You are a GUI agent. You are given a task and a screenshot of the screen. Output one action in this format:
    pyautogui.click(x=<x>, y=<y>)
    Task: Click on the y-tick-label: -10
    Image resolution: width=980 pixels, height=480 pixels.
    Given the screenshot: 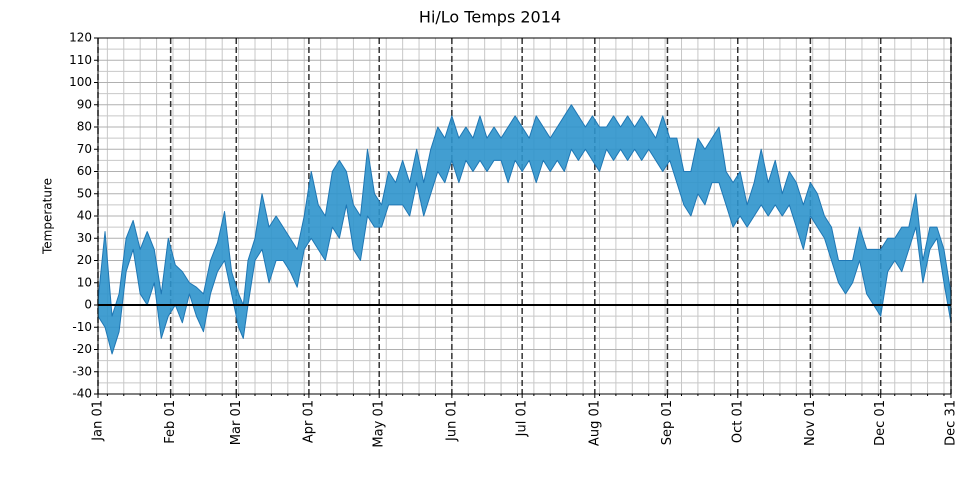 What is the action you would take?
    pyautogui.click(x=82, y=327)
    